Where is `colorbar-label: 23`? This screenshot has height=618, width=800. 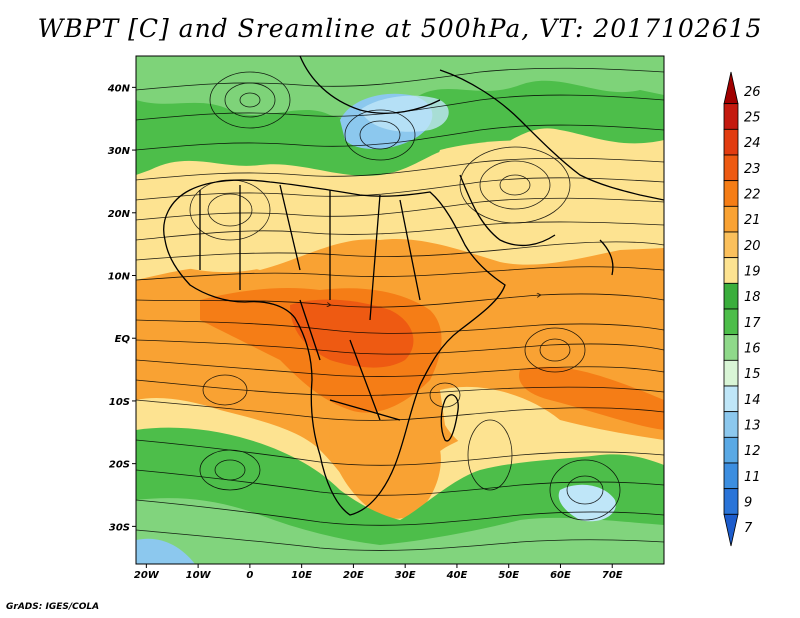
colorbar-label: 23 is located at coordinates (752, 169).